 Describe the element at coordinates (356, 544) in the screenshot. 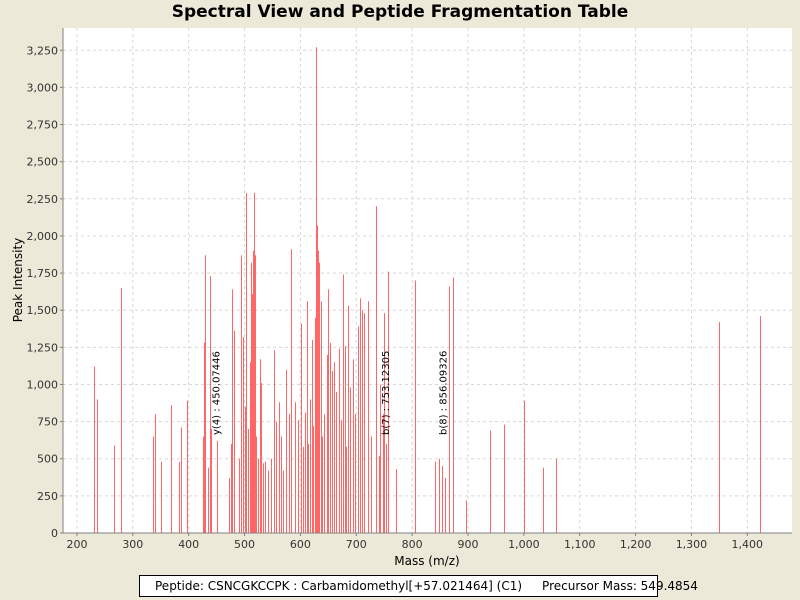

I see `x-tick-label: 700` at that location.